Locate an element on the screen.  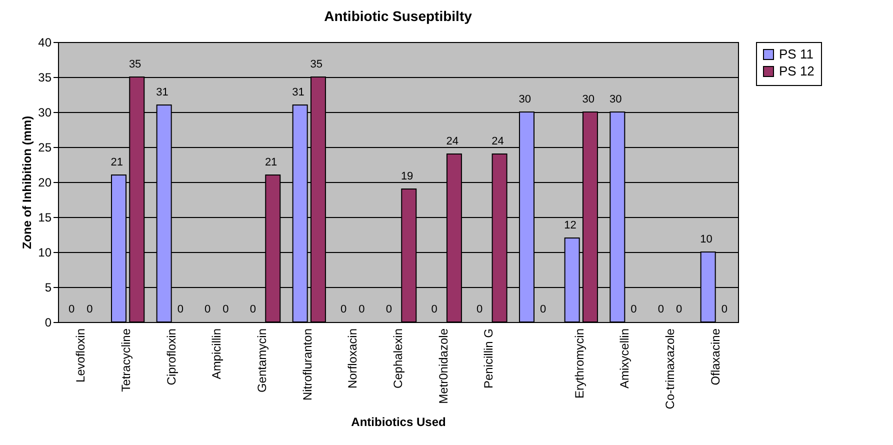
x-tick-label: Co-trimaxazole is located at coordinates (670, 369).